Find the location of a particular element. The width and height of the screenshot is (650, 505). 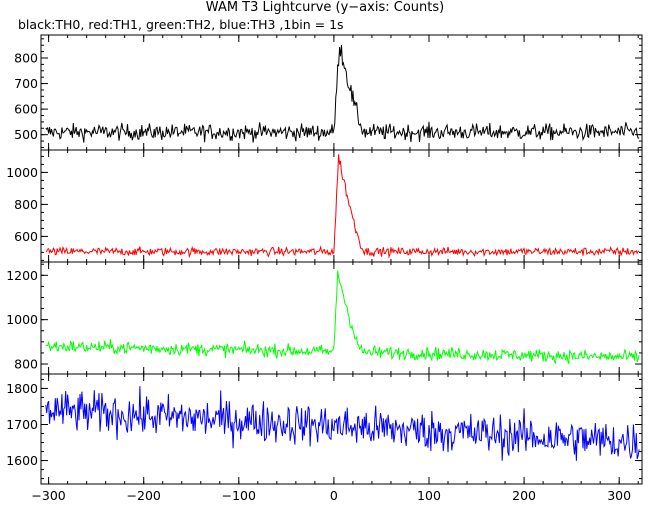

y-tick-label: 1800 is located at coordinates (22, 388).